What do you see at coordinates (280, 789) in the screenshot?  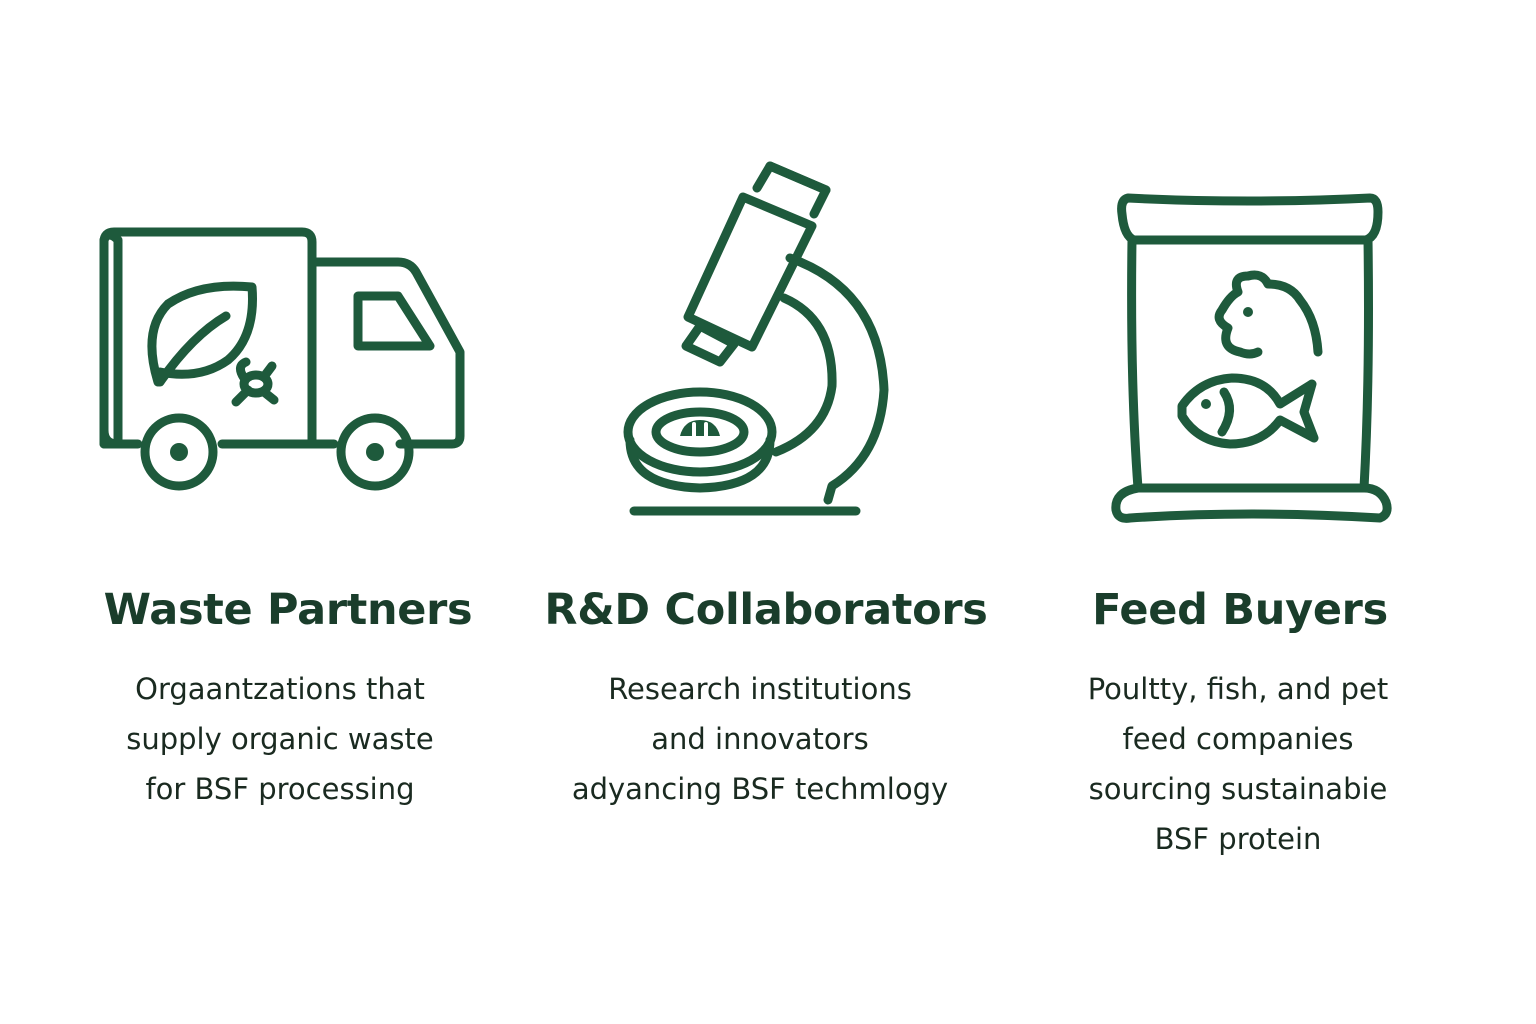 I see `description-line: for BSF processing` at bounding box center [280, 789].